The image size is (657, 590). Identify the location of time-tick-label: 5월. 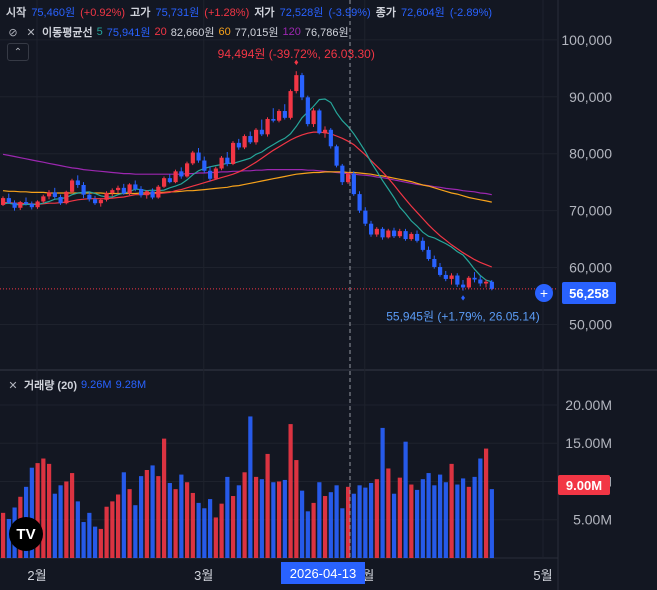
(542, 575).